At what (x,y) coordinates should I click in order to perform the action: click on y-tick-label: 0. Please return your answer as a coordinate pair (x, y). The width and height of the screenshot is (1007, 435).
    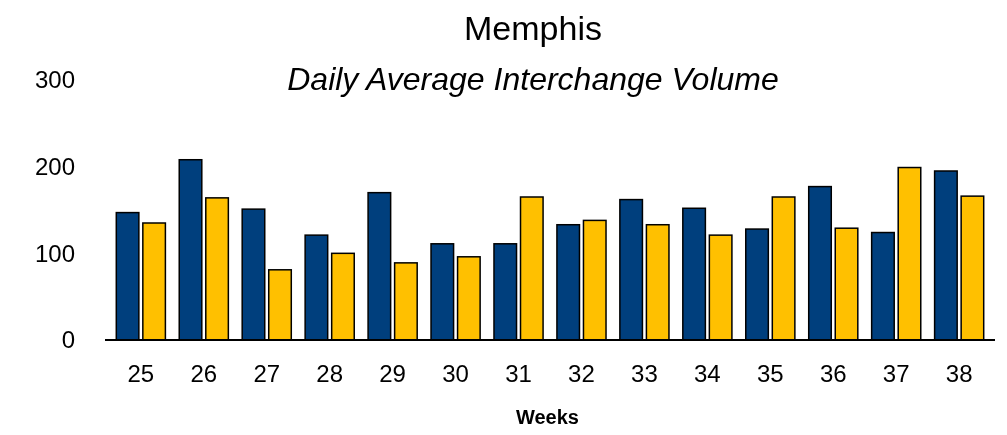
    Looking at the image, I should click on (68, 340).